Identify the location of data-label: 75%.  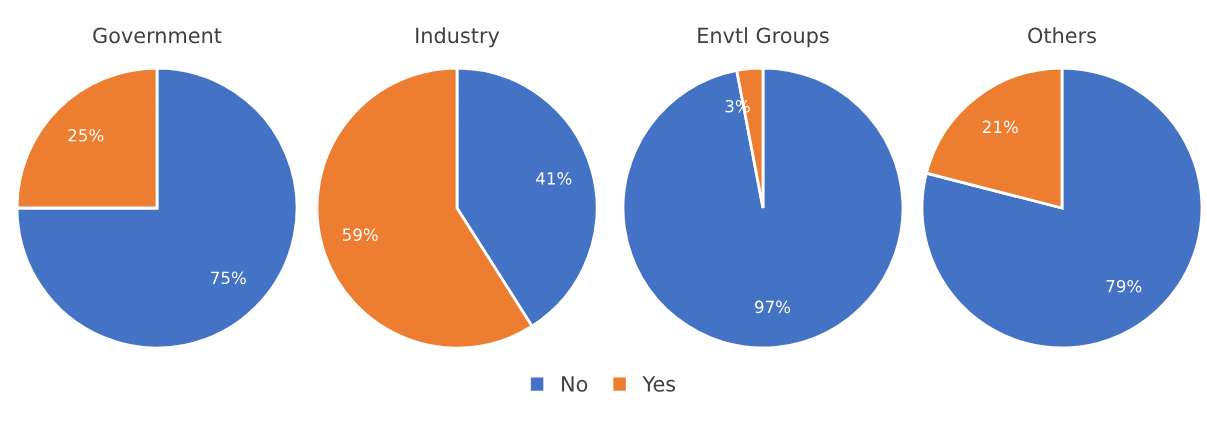
(228, 278).